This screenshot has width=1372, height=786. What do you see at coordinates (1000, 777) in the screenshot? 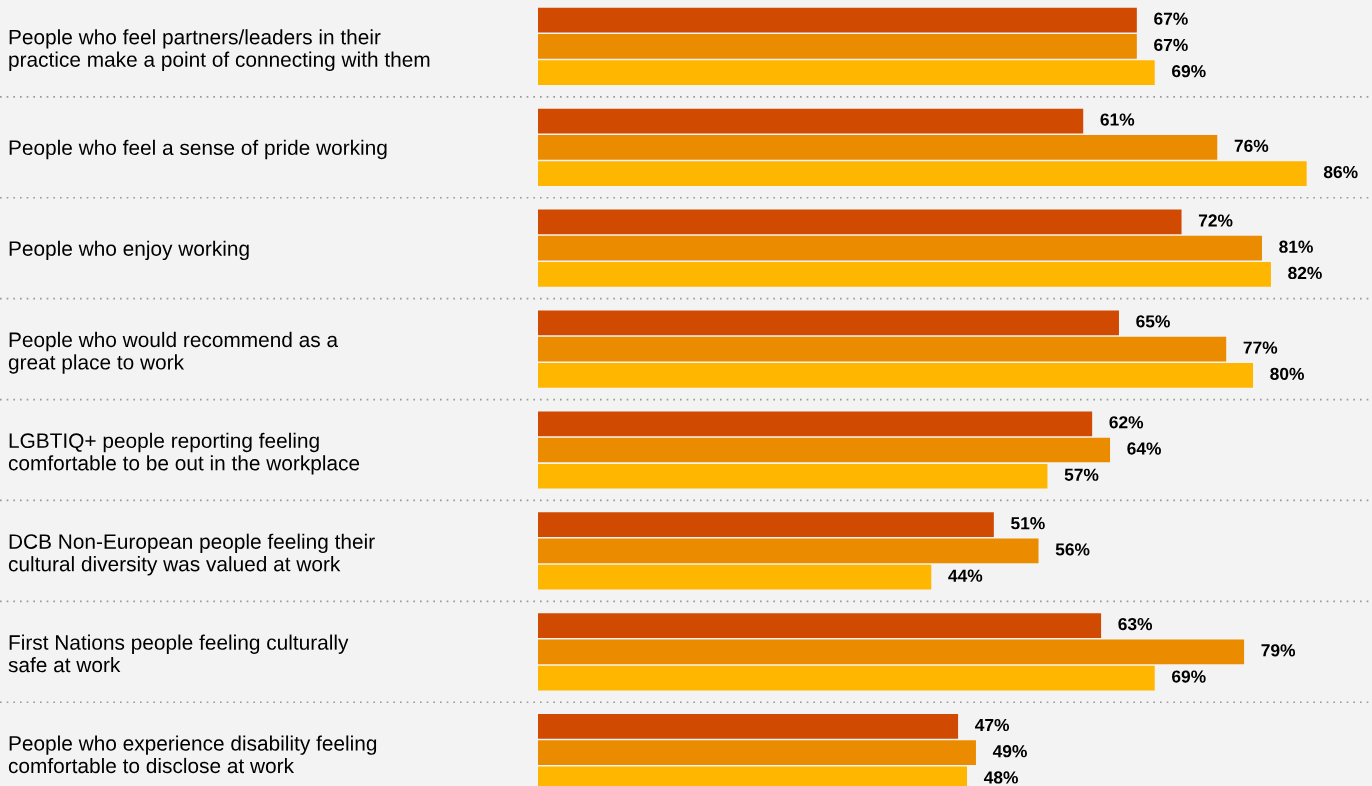
I see `data-label: 48%` at bounding box center [1000, 777].